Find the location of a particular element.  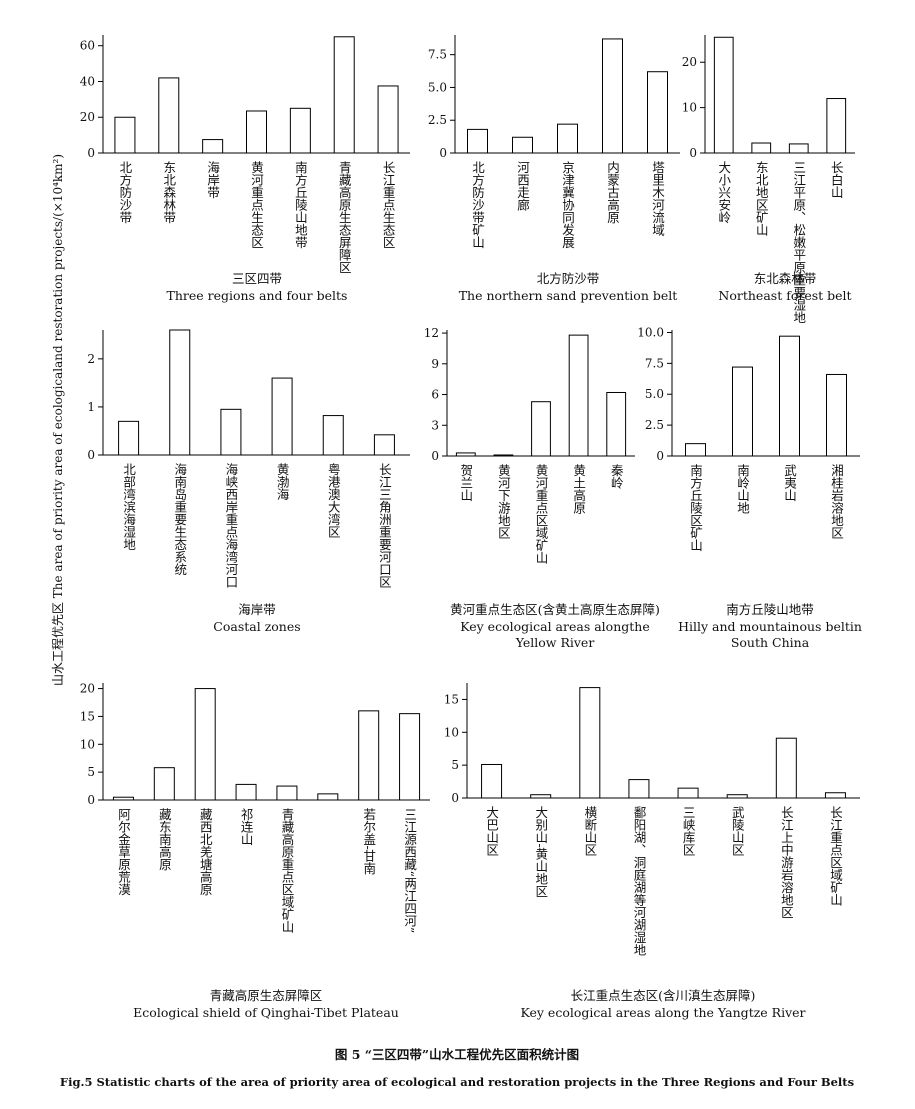

x-tick-label: 大巴山区 is located at coordinates (491, 831).